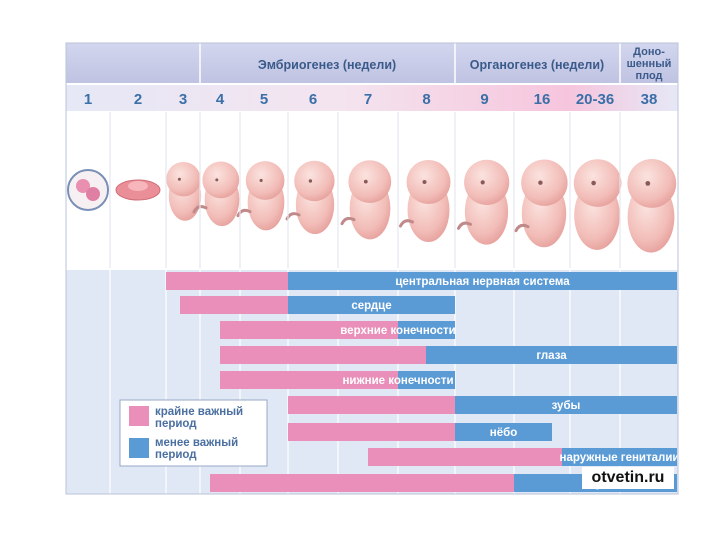 This screenshot has width=720, height=540. What do you see at coordinates (193, 433) in the screenshot?
I see `legend: крайне важный период менее важный период` at bounding box center [193, 433].